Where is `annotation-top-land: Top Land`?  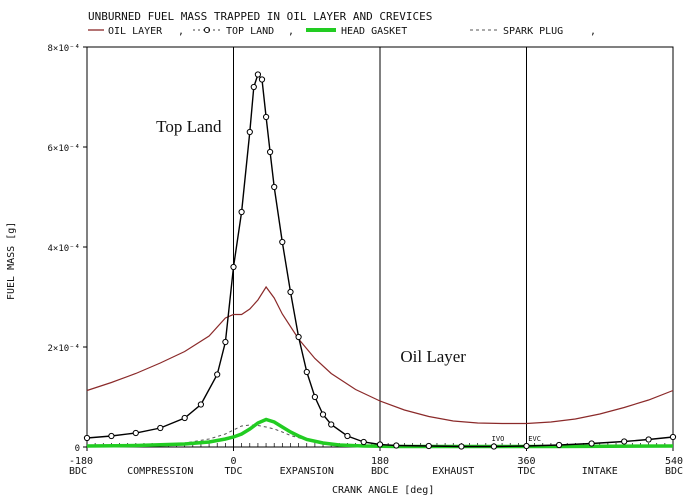 annotation-top-land: Top Land is located at coordinates (189, 126).